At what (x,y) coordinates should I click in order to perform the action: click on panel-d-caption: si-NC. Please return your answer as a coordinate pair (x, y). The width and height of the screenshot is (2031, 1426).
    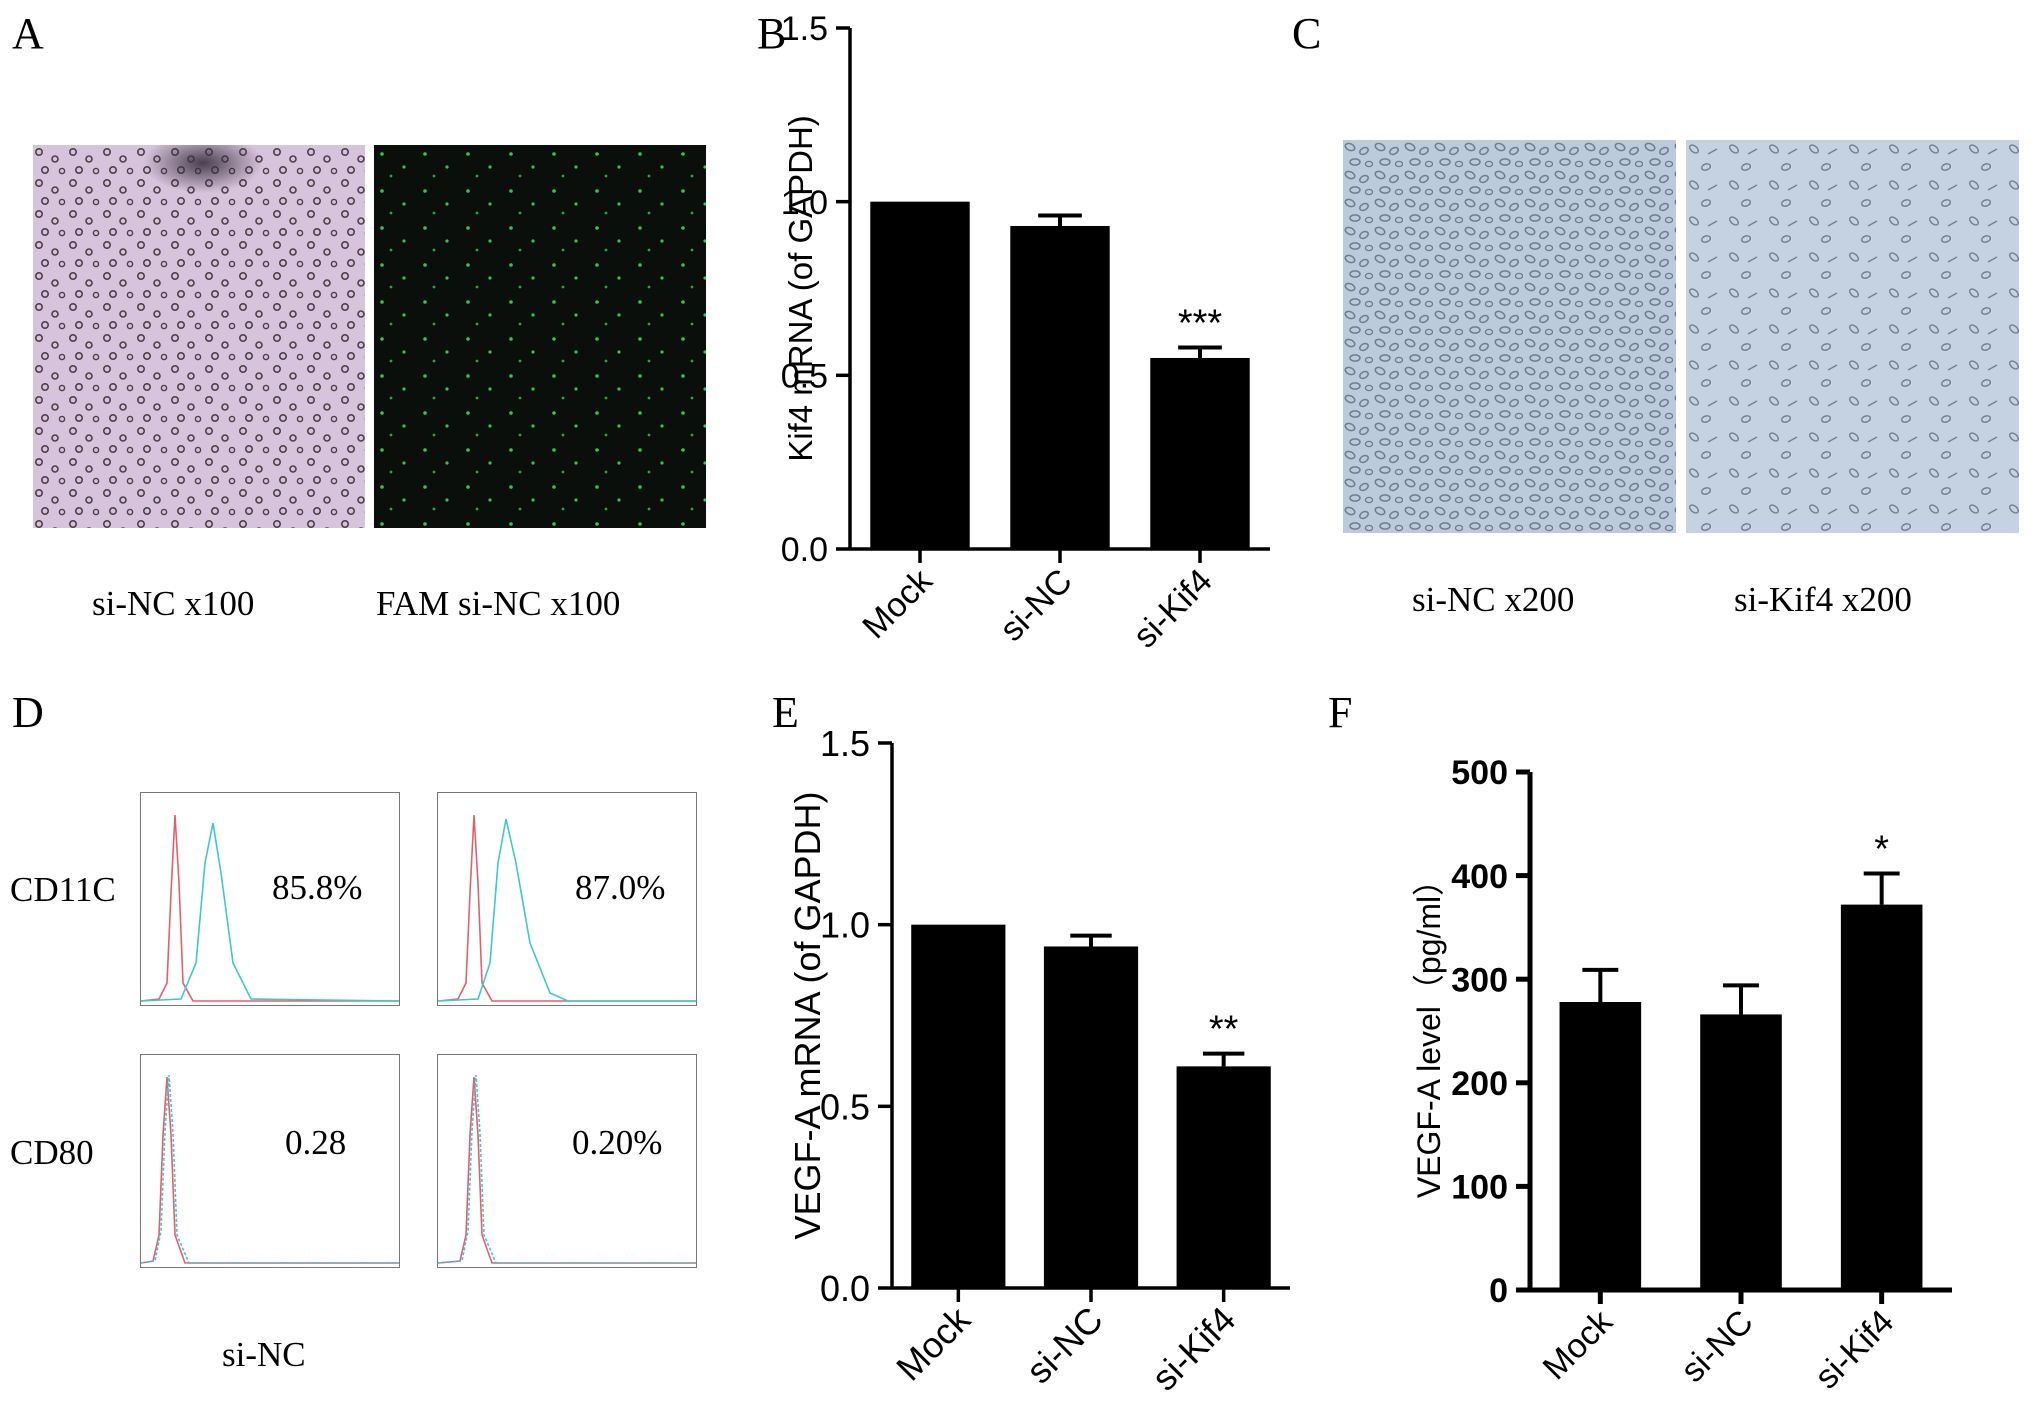
    Looking at the image, I should click on (264, 1354).